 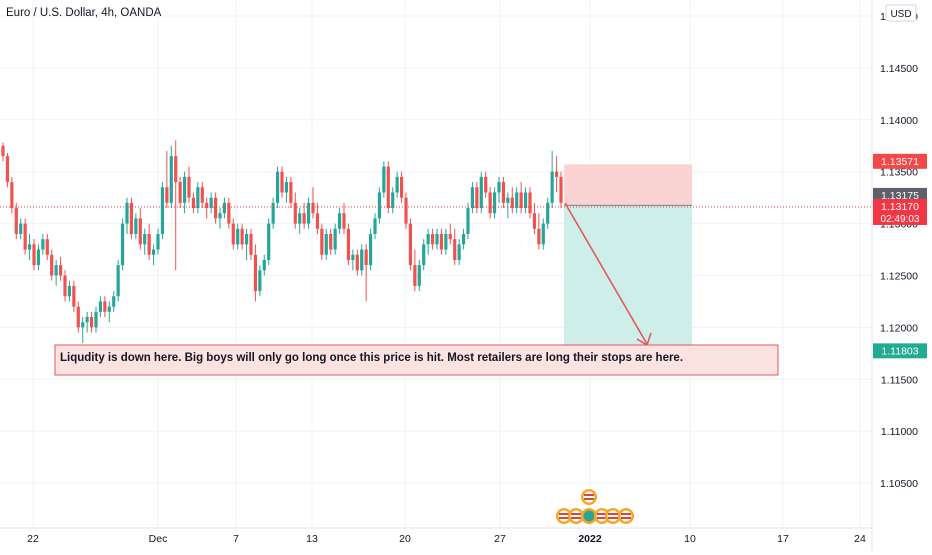 I want to click on symbol-title: Euro / U.S. Dollar, 4h, OANDA, so click(x=84, y=13).